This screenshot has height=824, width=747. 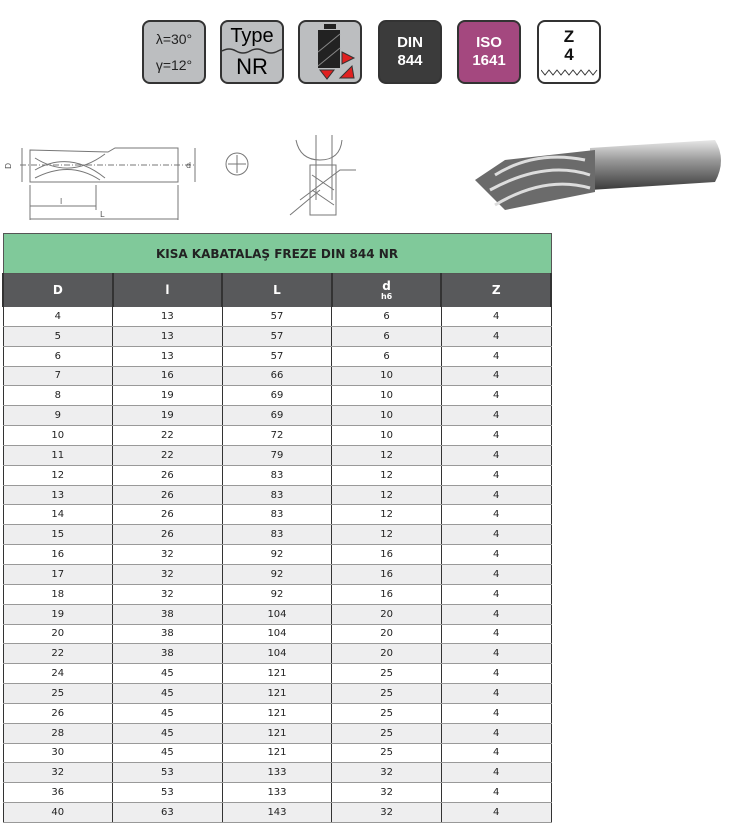 What do you see at coordinates (277, 793) in the screenshot?
I see `cell-L: 133` at bounding box center [277, 793].